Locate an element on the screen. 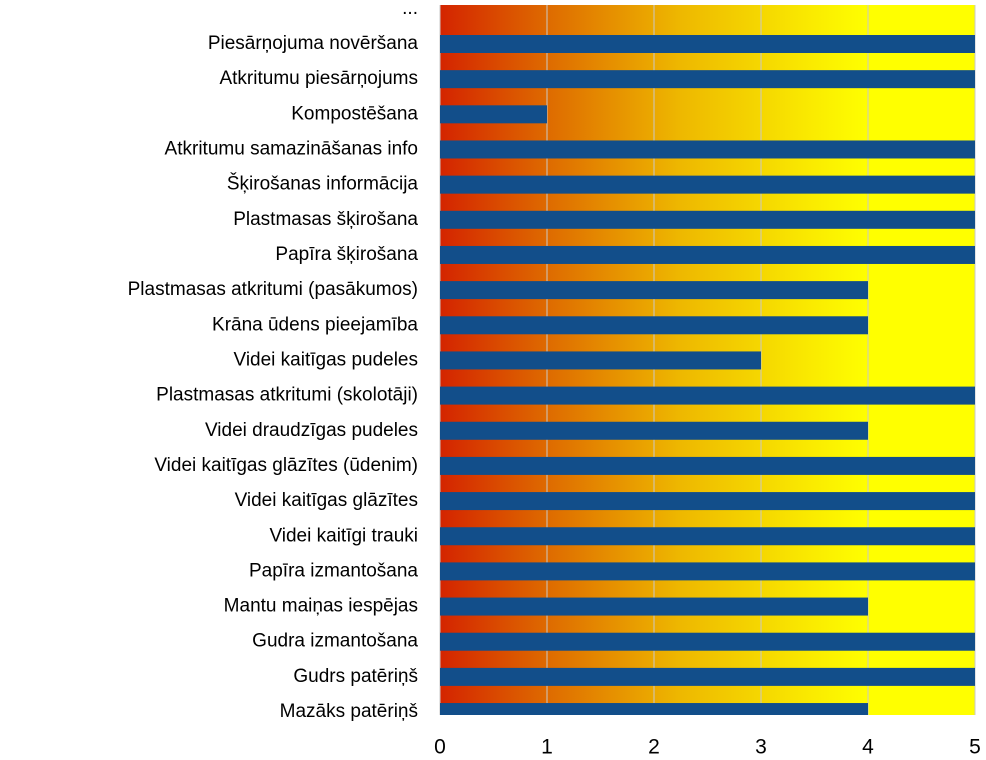 The width and height of the screenshot is (986, 760). y-tick-label: Atkritumu samazināšanas info is located at coordinates (291, 148).